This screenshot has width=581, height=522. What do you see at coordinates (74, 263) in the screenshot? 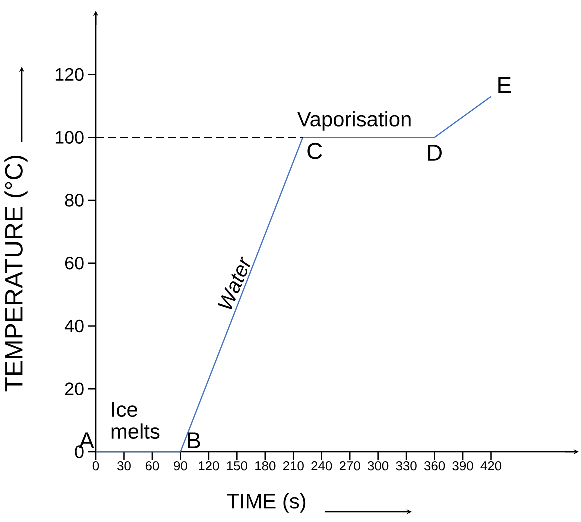
I see `y-tick-label: 60` at bounding box center [74, 263].